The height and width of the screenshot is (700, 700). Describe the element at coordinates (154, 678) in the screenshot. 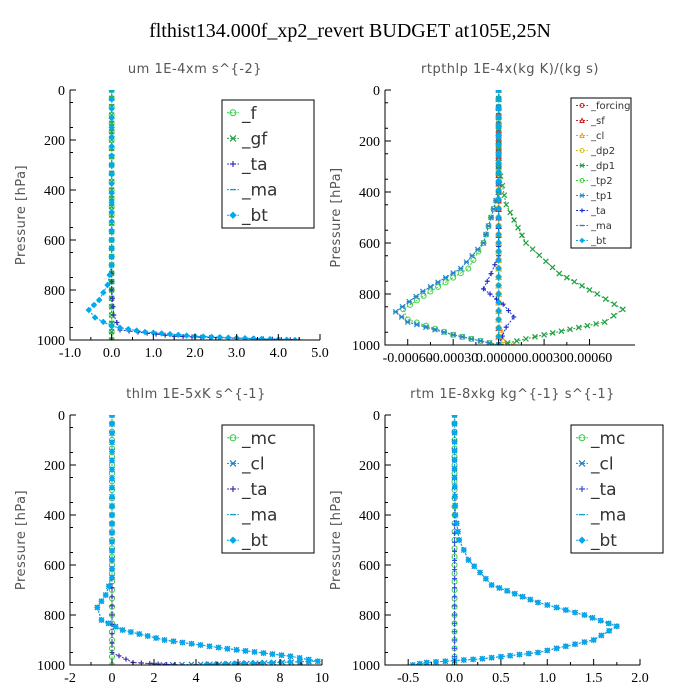

I see `x-tick-label: 2` at that location.